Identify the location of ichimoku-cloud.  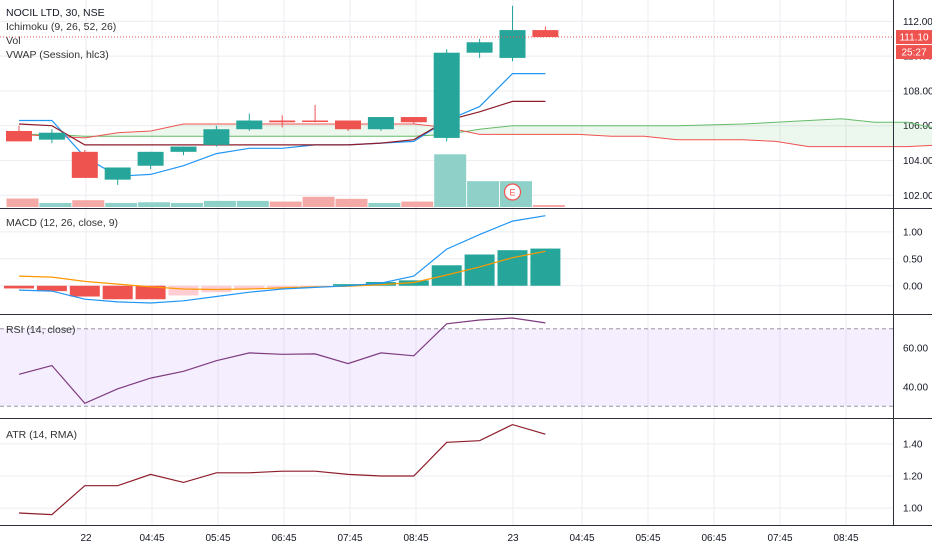
(475, 132).